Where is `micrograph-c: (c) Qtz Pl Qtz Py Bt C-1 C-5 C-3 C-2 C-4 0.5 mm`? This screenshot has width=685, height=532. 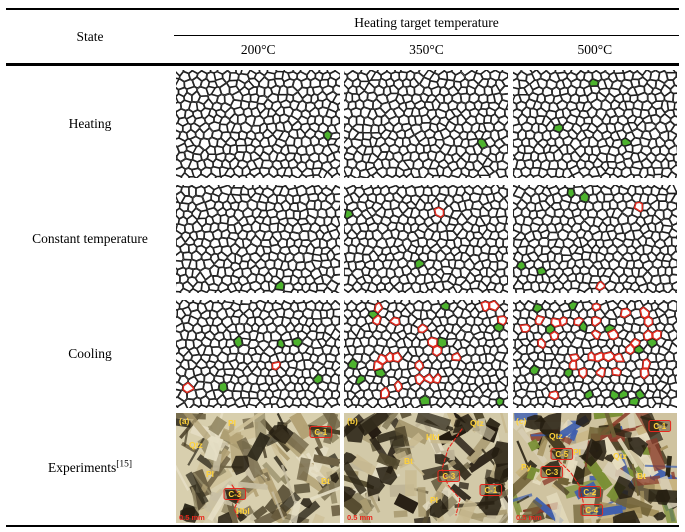 micrograph-c: (c) Qtz Pl Qtz Py Bt C-1 C-5 C-3 C-2 C-4 0.5 mm is located at coordinates (595, 468).